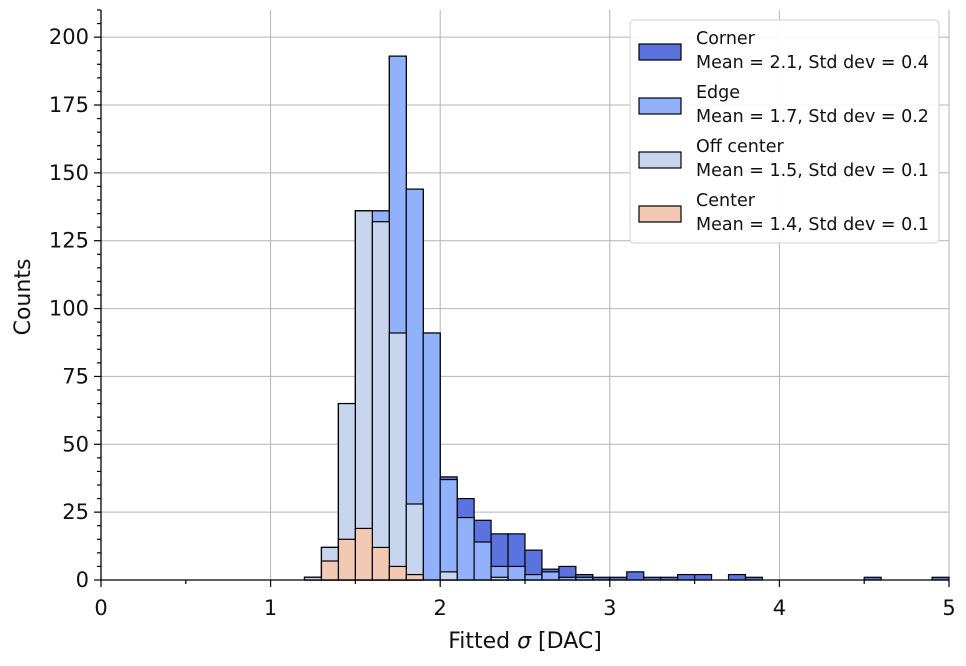 The height and width of the screenshot is (666, 966). What do you see at coordinates (726, 201) in the screenshot?
I see `legend-label: Center` at bounding box center [726, 201].